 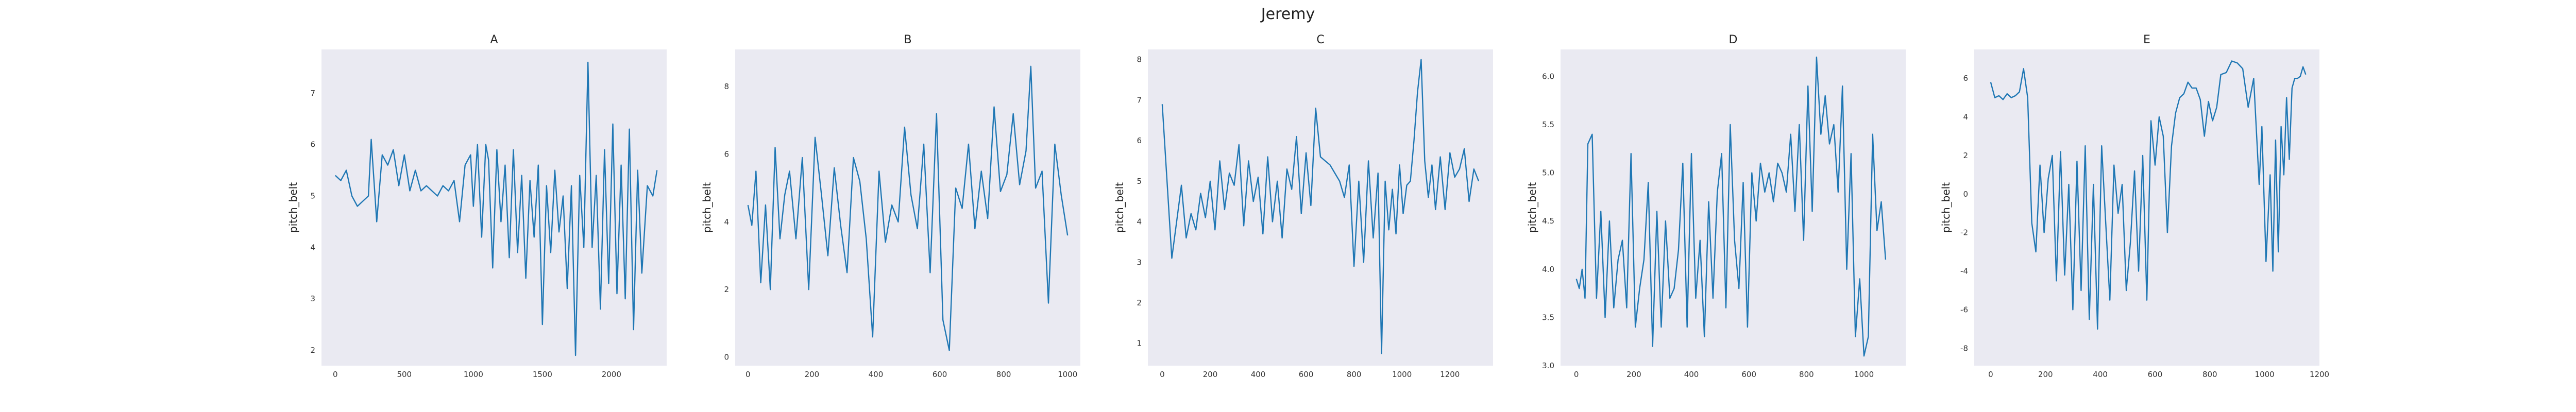 I want to click on y-axis-label-e: pitch_belt, so click(x=1946, y=207).